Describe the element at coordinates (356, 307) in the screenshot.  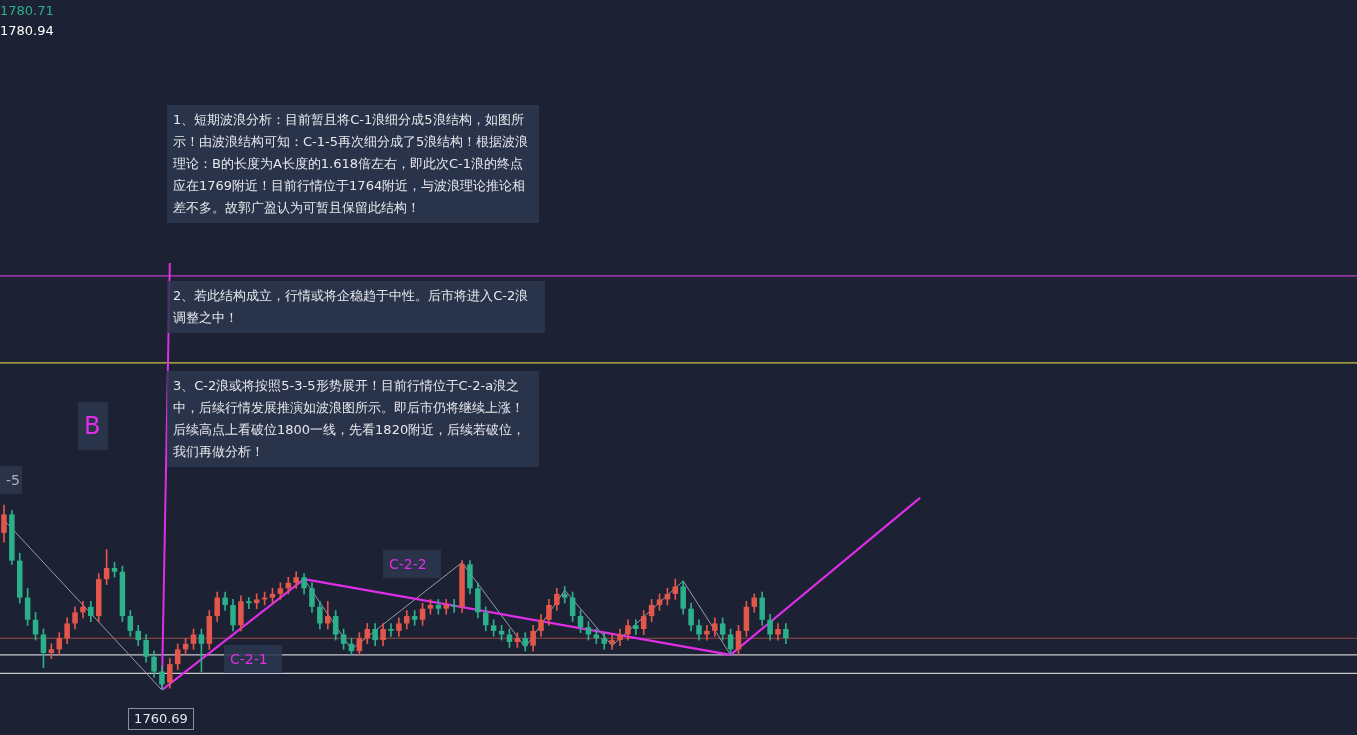
I see `text: 2、若此结构成立，行情或将企稳趋于中性。后市将进入C-2浪调整之中！` at that location.